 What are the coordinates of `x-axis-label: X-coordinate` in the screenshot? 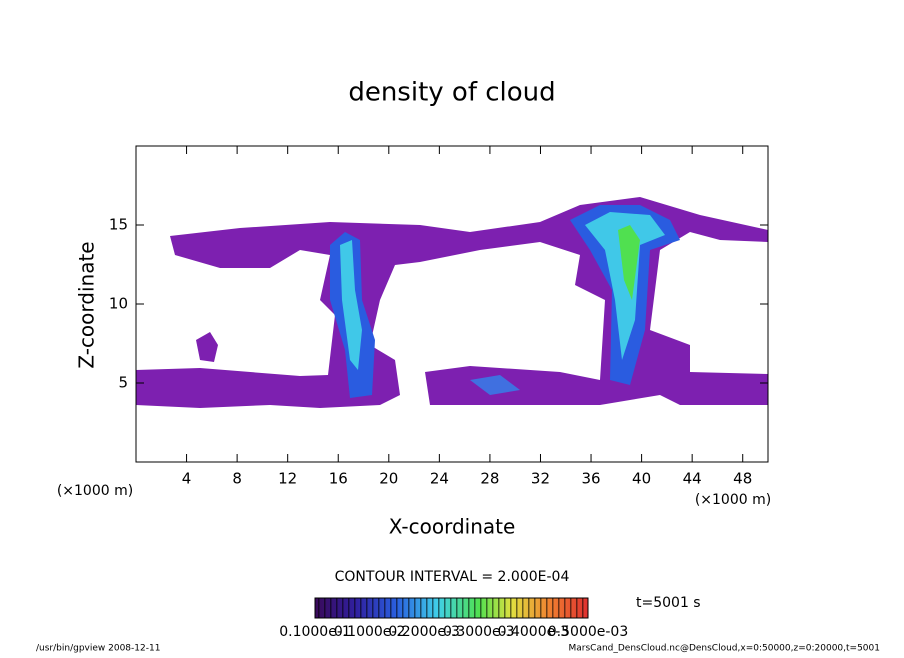 It's located at (452, 527).